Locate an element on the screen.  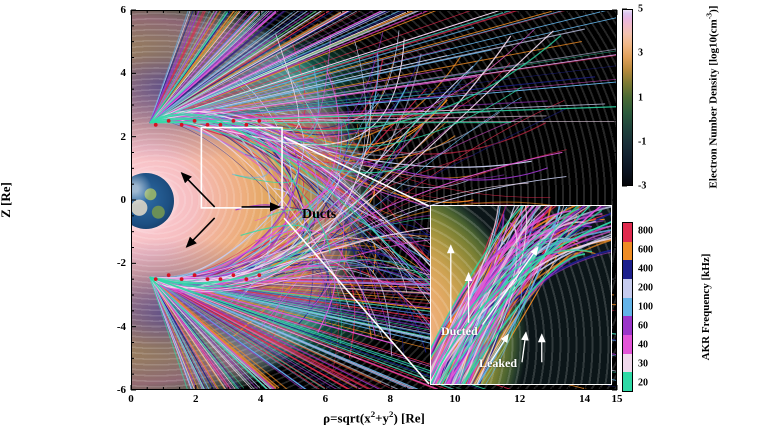
annotation-overlay is located at coordinates (231, 187).